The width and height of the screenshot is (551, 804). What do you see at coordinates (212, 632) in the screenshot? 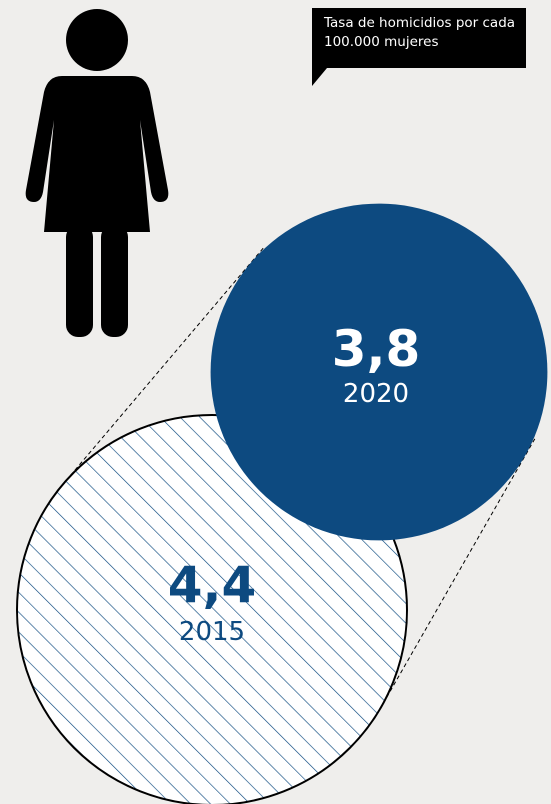
I see `year-label: 2015` at bounding box center [212, 632].